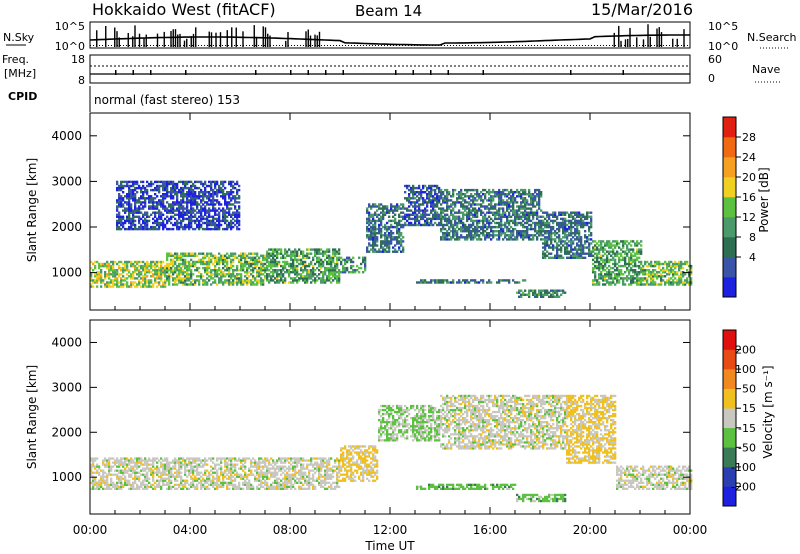  Describe the element at coordinates (326, 72) in the screenshot. I see `freq-mark` at that location.